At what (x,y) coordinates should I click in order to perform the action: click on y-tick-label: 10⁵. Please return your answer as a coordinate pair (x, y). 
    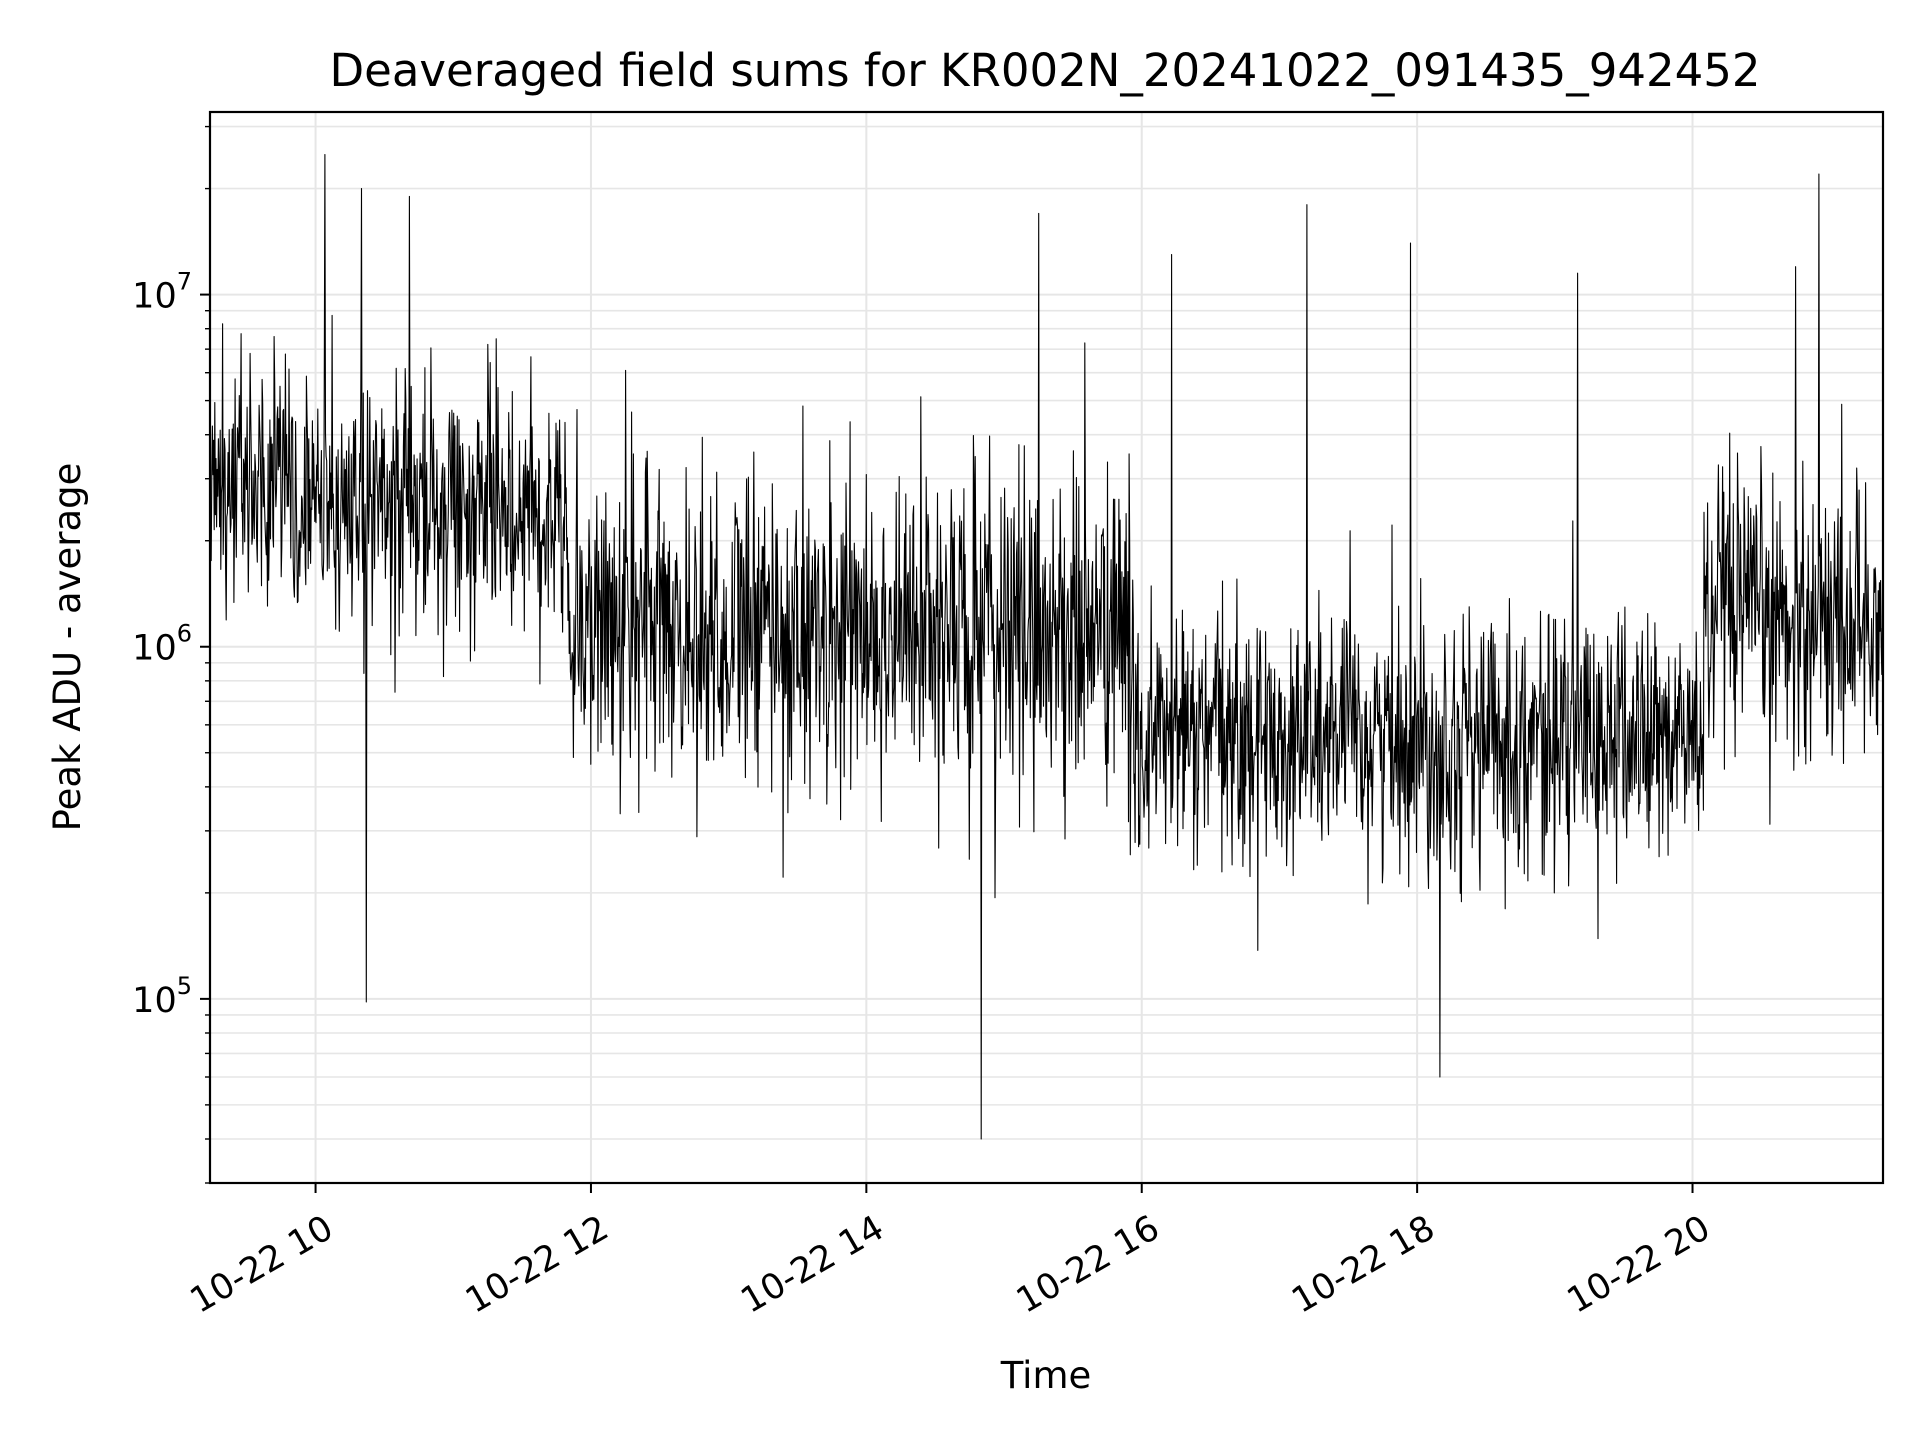
    Looking at the image, I should click on (162, 996).